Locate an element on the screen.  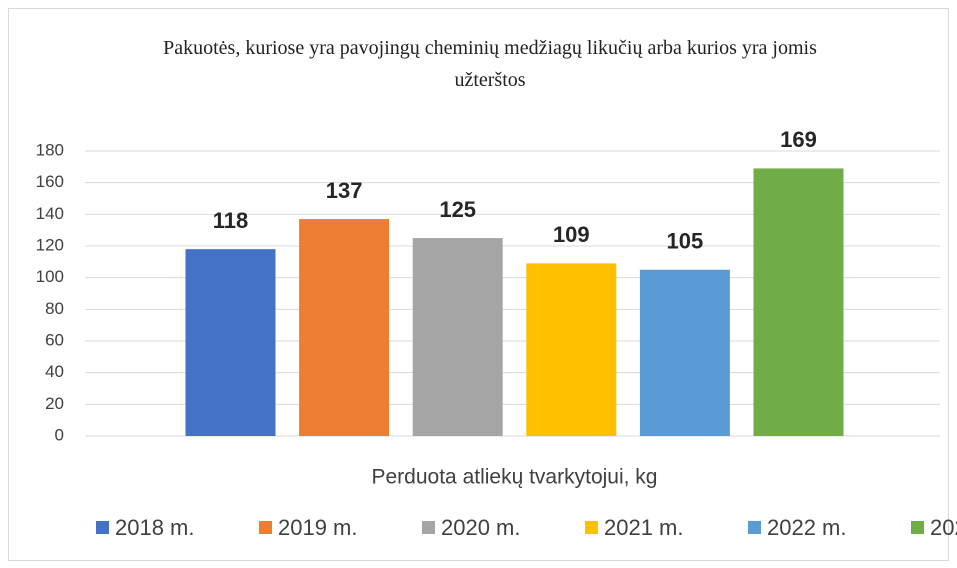
data-label: 109 is located at coordinates (571, 234).